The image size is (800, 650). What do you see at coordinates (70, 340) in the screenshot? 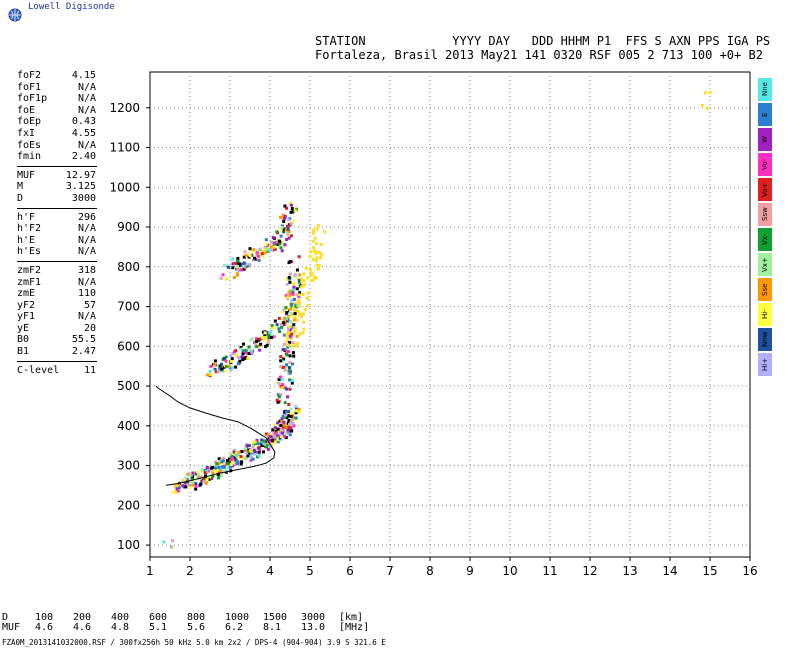
I see `param-row: B0 55.5` at bounding box center [70, 340].